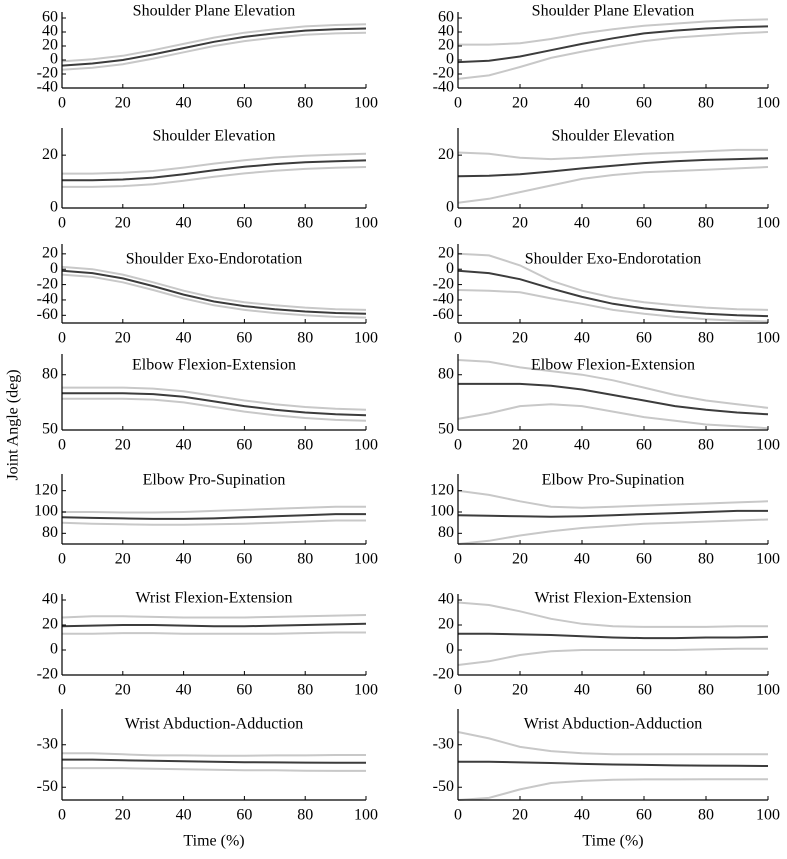  Describe the element at coordinates (13, 424) in the screenshot. I see `y-axis-label: Joint Angle (deg)` at that location.